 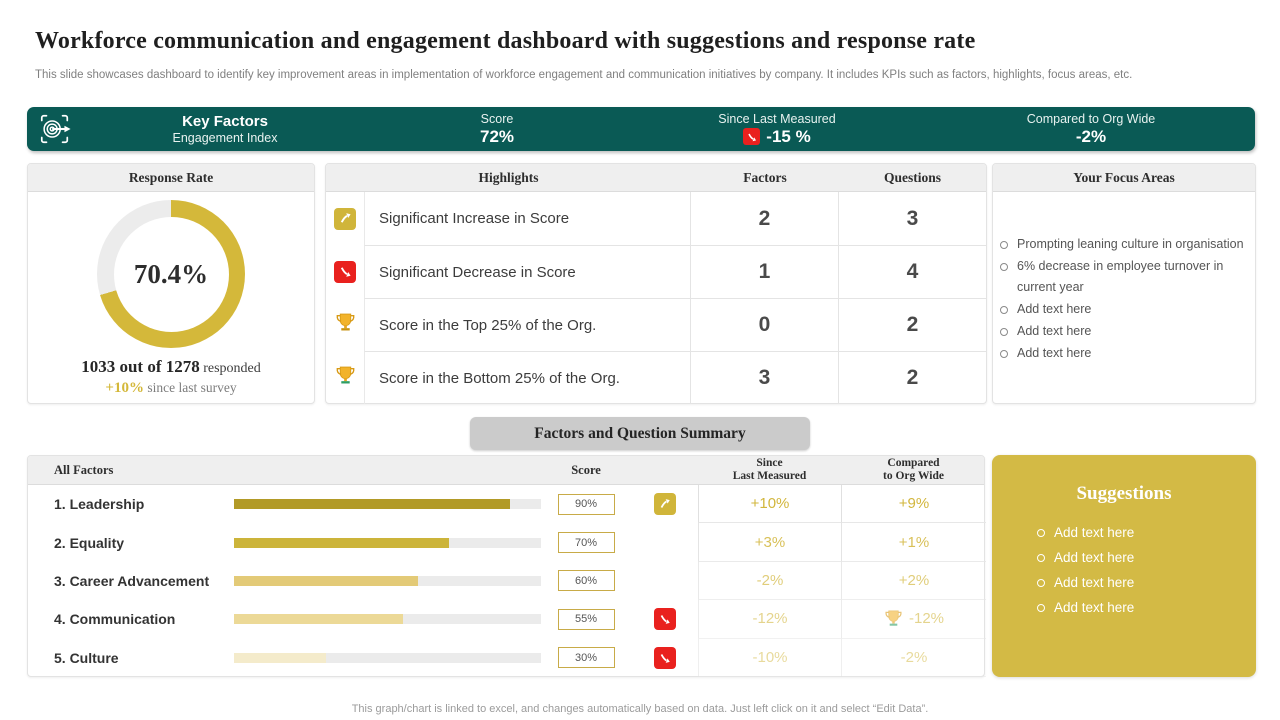 I want to click on factor-score-box: 60%, so click(x=586, y=581).